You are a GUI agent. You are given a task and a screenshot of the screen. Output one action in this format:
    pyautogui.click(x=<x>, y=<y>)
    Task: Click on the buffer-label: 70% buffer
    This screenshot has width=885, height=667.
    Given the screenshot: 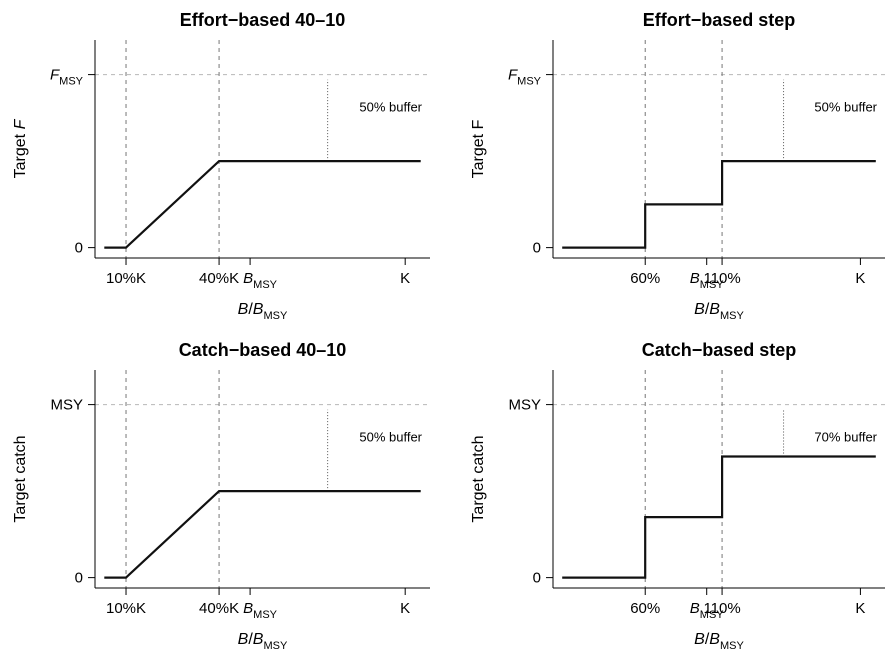 What is the action you would take?
    pyautogui.click(x=845, y=437)
    